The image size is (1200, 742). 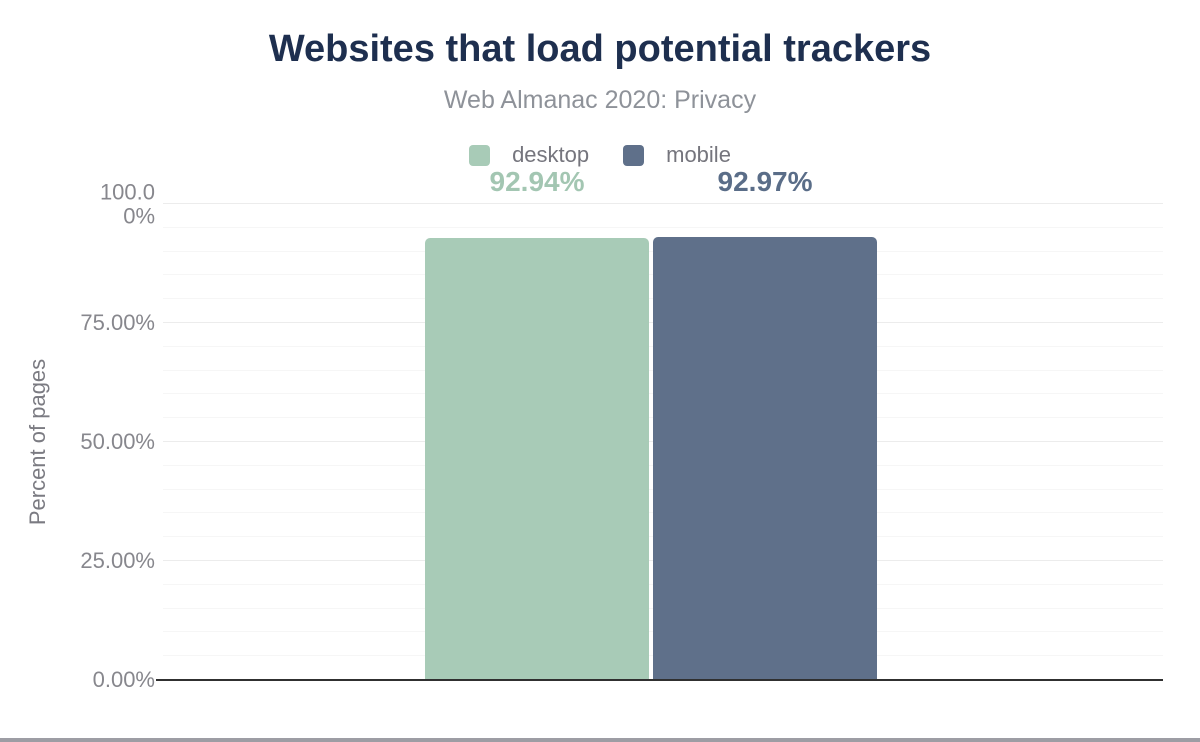 What do you see at coordinates (551, 154) in the screenshot?
I see `legend-label-desktop: desktop` at bounding box center [551, 154].